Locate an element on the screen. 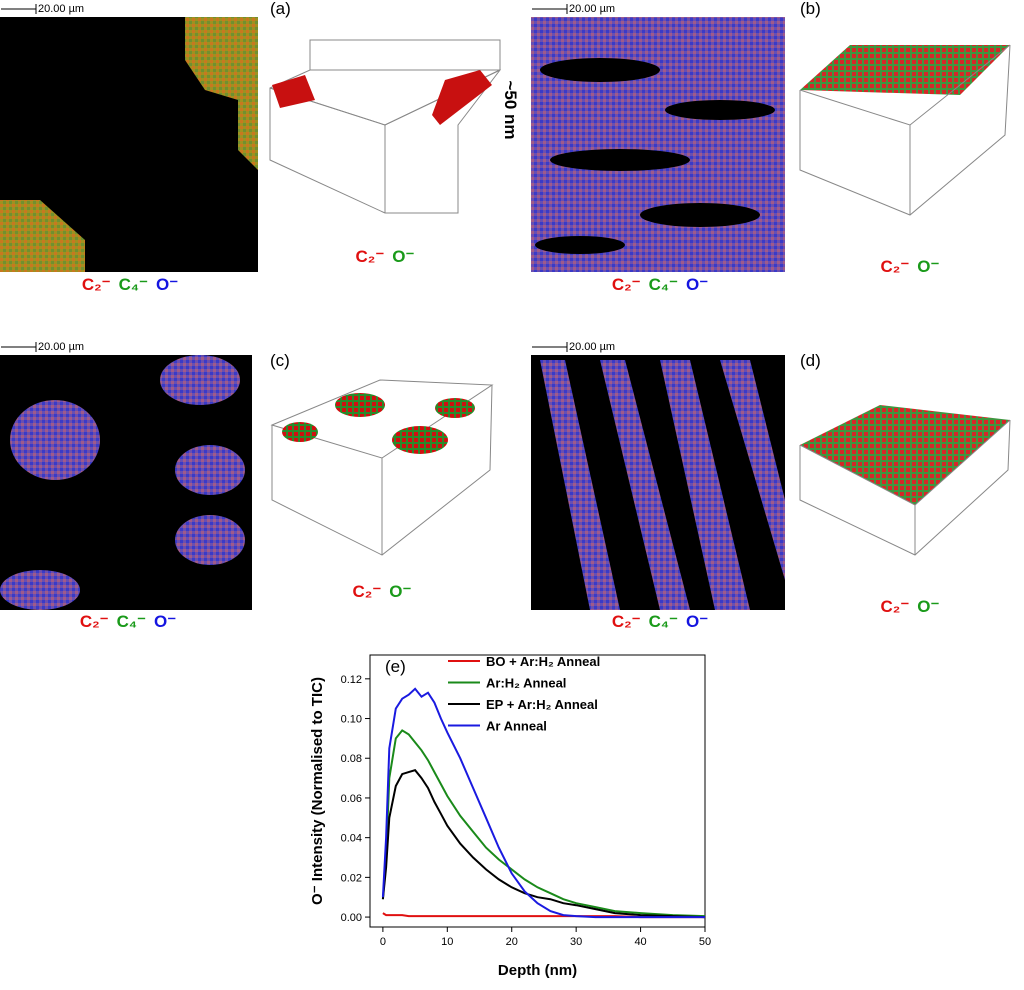  x-tick-label: 20 is located at coordinates (512, 942).